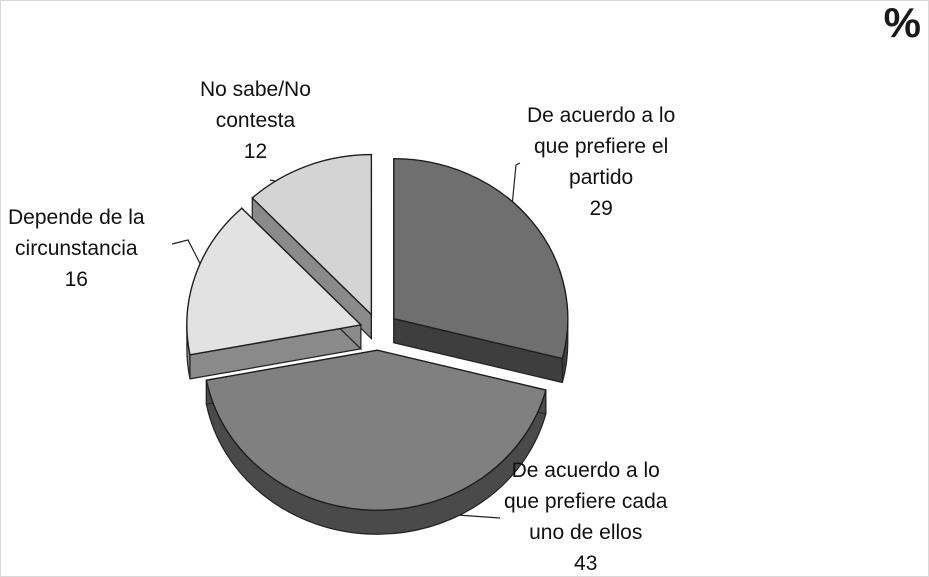 The width and height of the screenshot is (929, 577). Describe the element at coordinates (76, 279) in the screenshot. I see `slice-value: 16` at that location.